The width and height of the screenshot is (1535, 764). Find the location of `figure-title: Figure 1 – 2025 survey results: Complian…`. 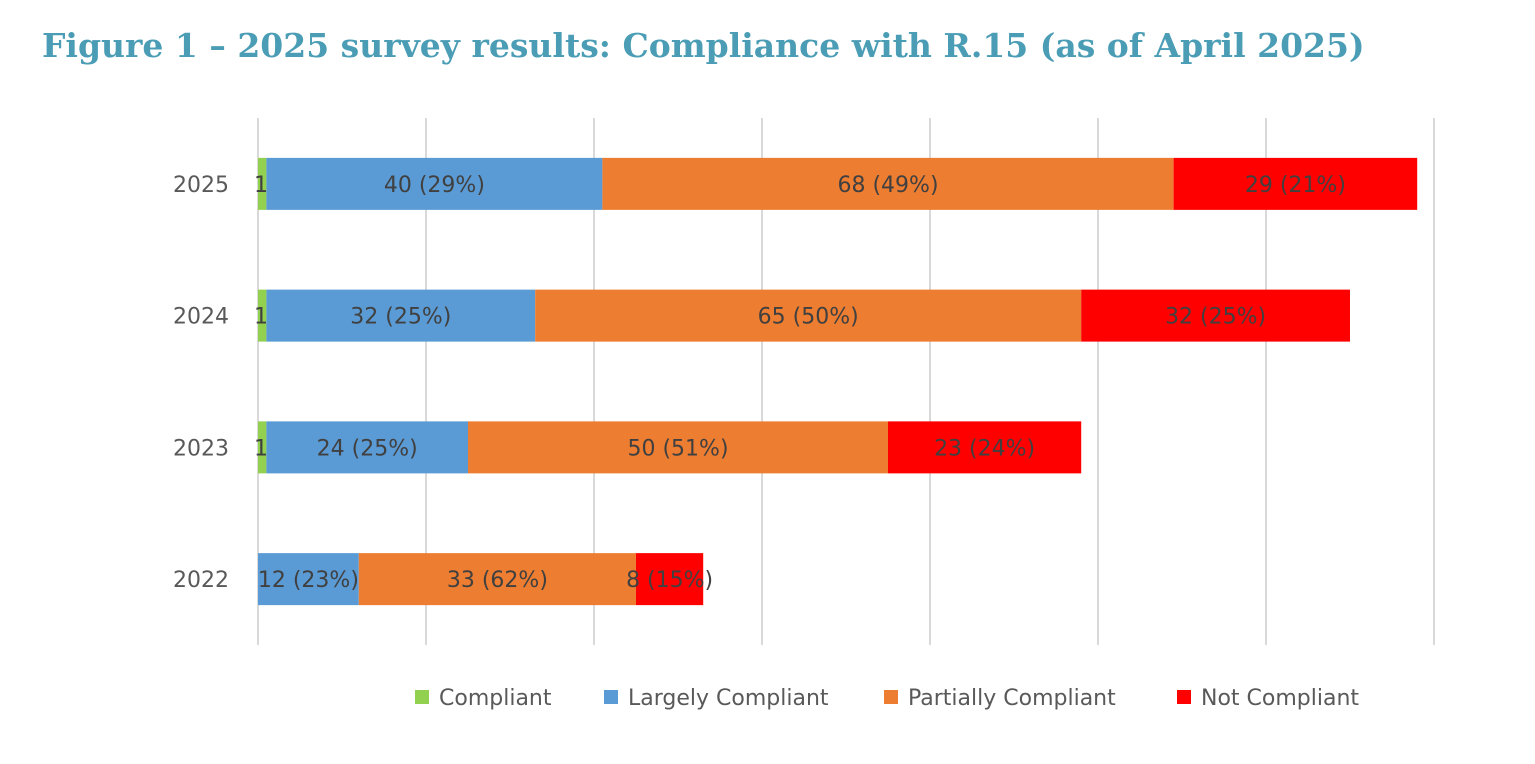

figure-title: Figure 1 – 2025 survey results: Complian… is located at coordinates (703, 45).